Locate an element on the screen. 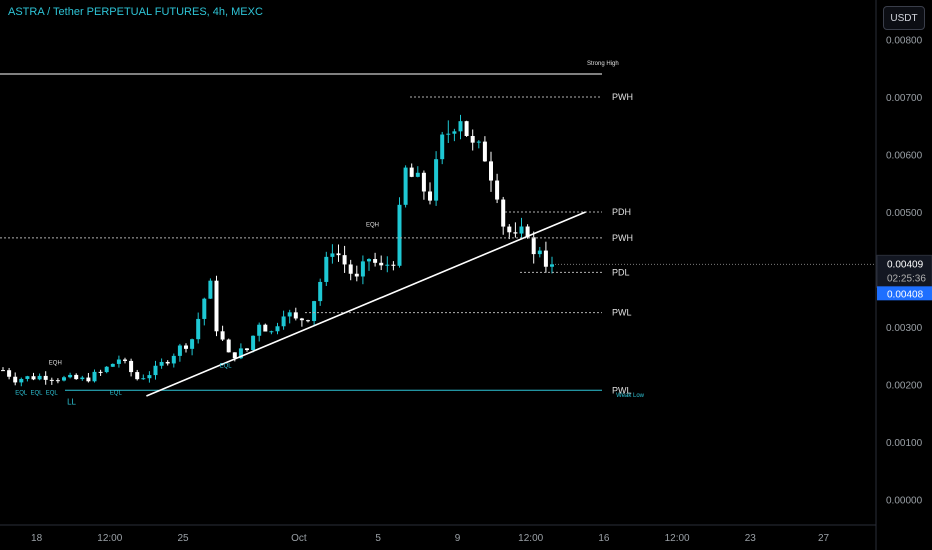 Image resolution: width=932 pixels, height=550 pixels. countdown-tag: 02:25:36 is located at coordinates (906, 278).